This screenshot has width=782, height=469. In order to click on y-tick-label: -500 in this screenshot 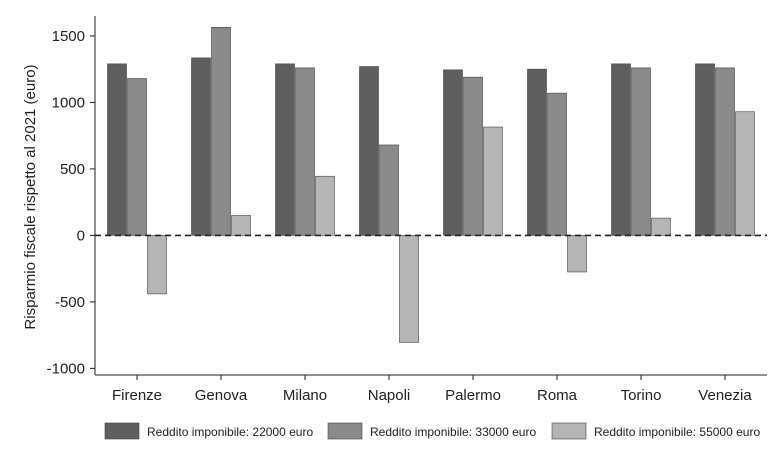, I will do `click(70, 302)`.